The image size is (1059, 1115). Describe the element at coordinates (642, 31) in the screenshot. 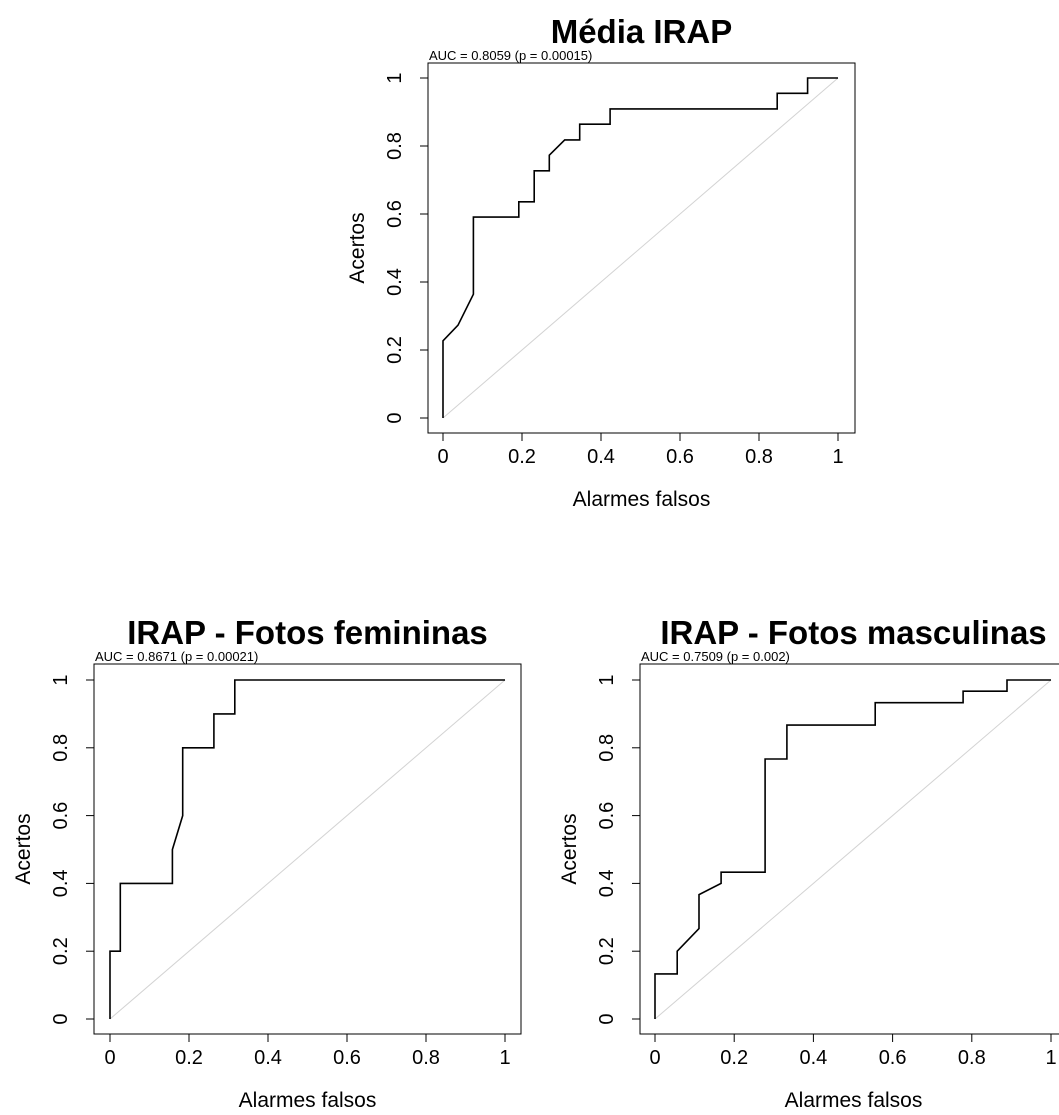

I see `chart-title: Média IRAP` at that location.